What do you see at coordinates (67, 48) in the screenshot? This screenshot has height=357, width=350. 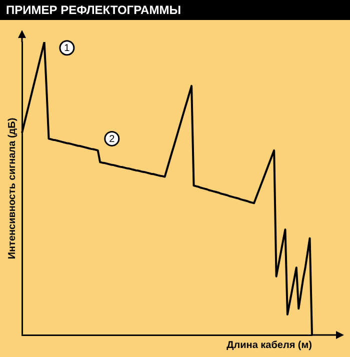 I see `annotation: 1` at bounding box center [67, 48].